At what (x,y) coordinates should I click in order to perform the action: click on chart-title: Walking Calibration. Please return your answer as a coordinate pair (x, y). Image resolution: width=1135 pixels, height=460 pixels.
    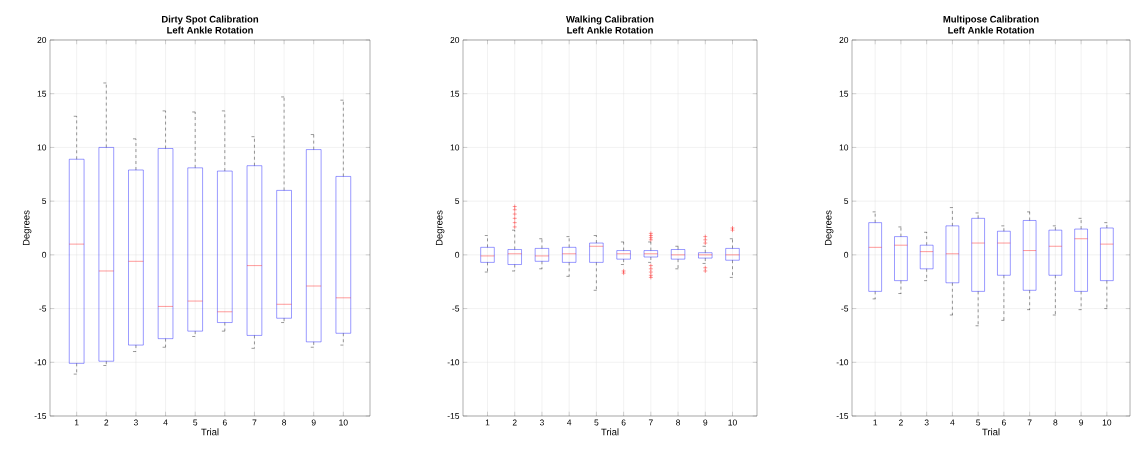
    Looking at the image, I should click on (610, 20).